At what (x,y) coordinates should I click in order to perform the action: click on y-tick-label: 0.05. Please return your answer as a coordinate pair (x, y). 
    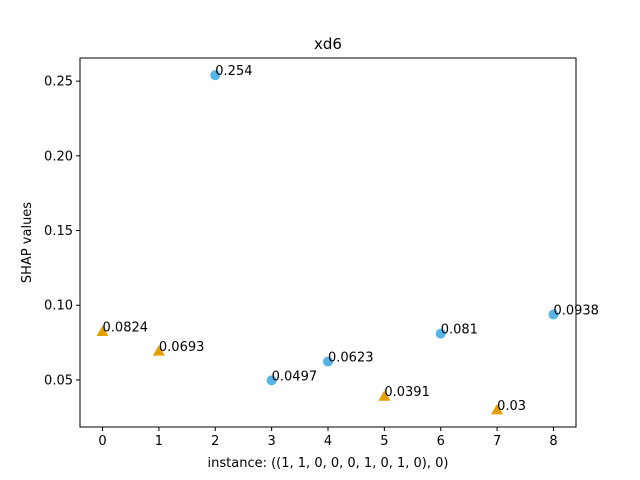
    Looking at the image, I should click on (58, 380).